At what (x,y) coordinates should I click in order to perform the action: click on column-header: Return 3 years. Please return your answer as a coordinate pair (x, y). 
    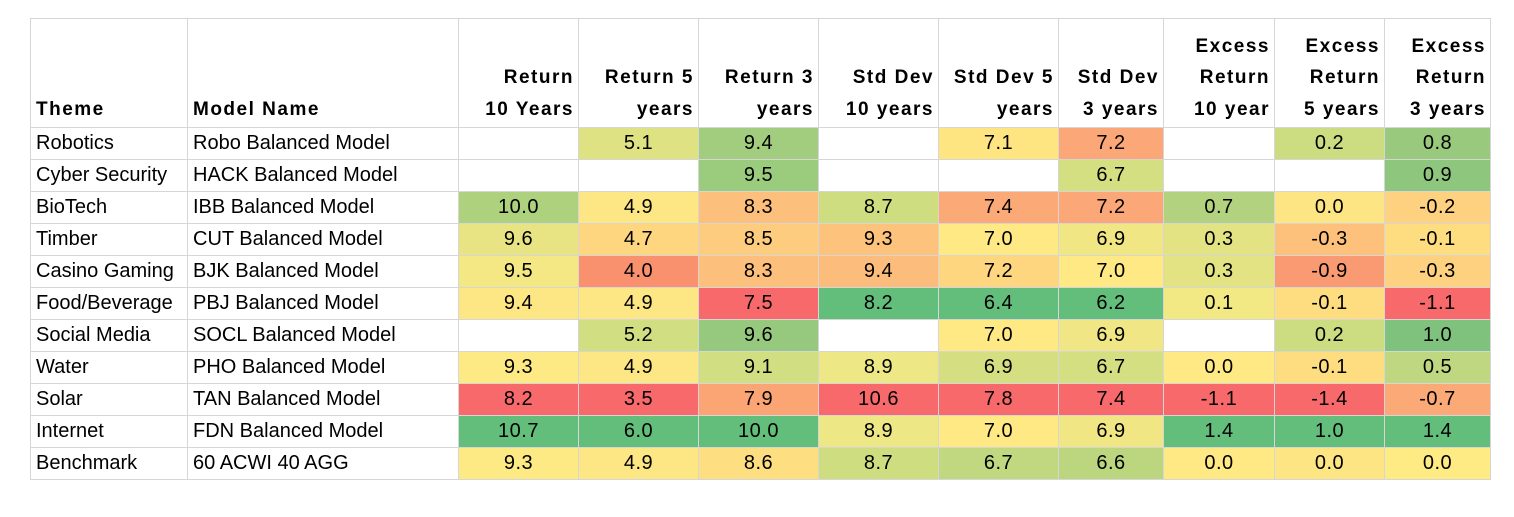
    Looking at the image, I should click on (758, 73).